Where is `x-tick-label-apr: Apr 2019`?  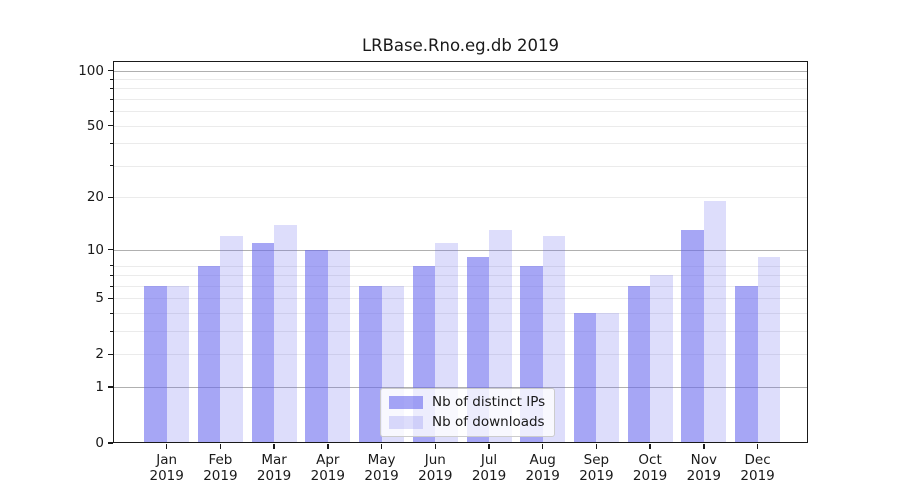
x-tick-label-apr: Apr 2019 is located at coordinates (327, 468).